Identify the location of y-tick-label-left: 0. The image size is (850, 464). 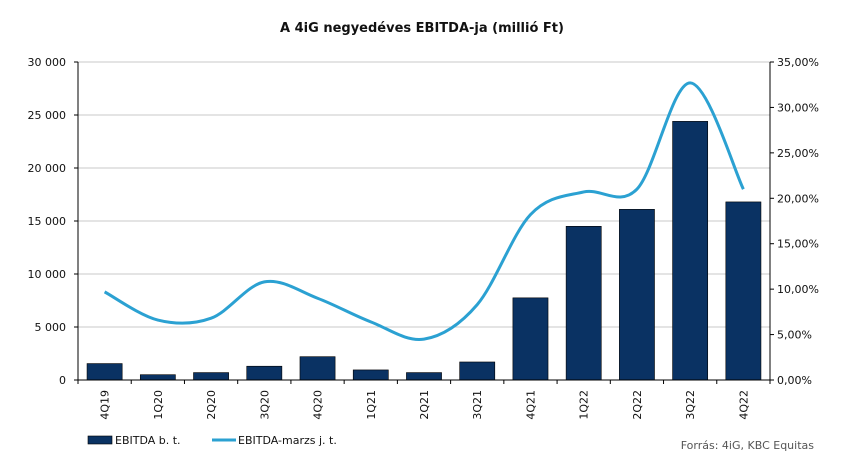
(62, 380).